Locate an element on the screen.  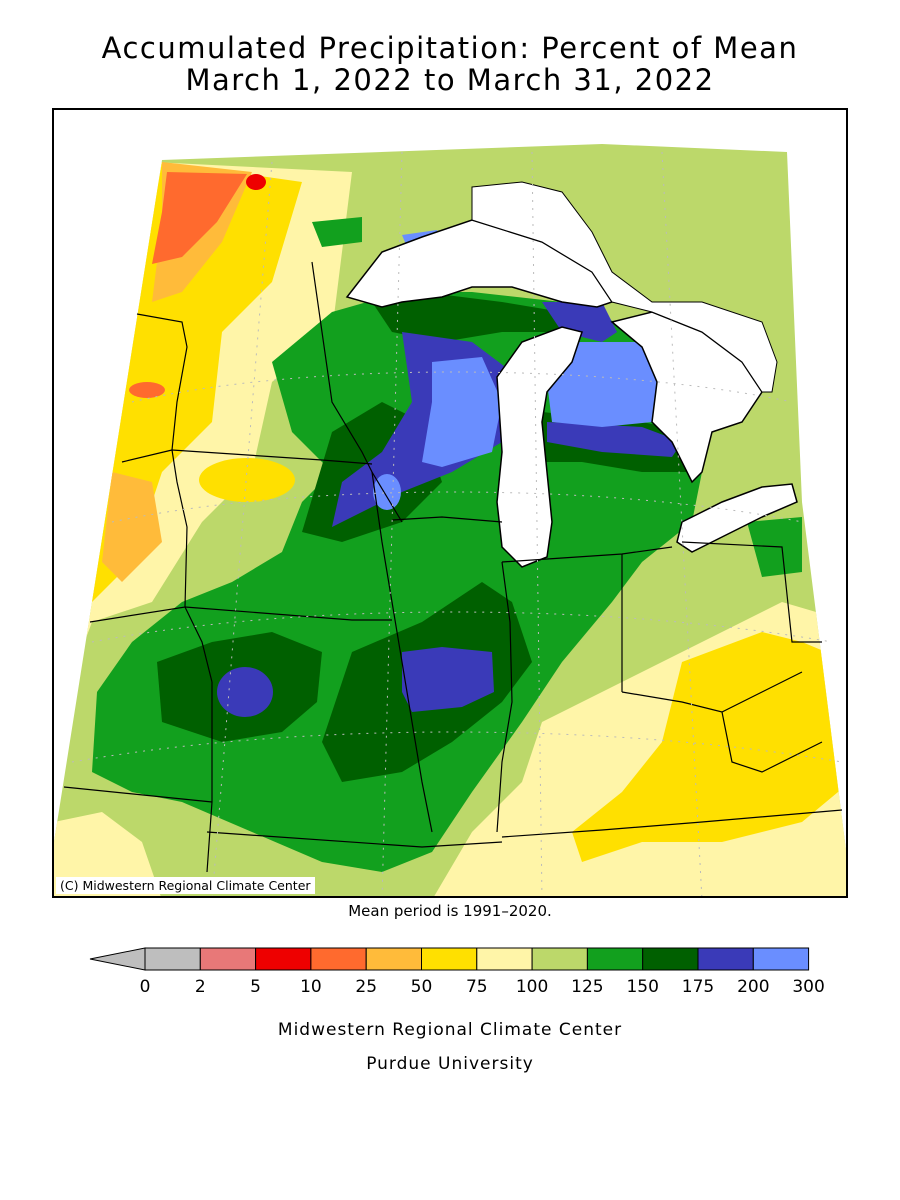
legend-tick-label: 75 is located at coordinates (477, 987).